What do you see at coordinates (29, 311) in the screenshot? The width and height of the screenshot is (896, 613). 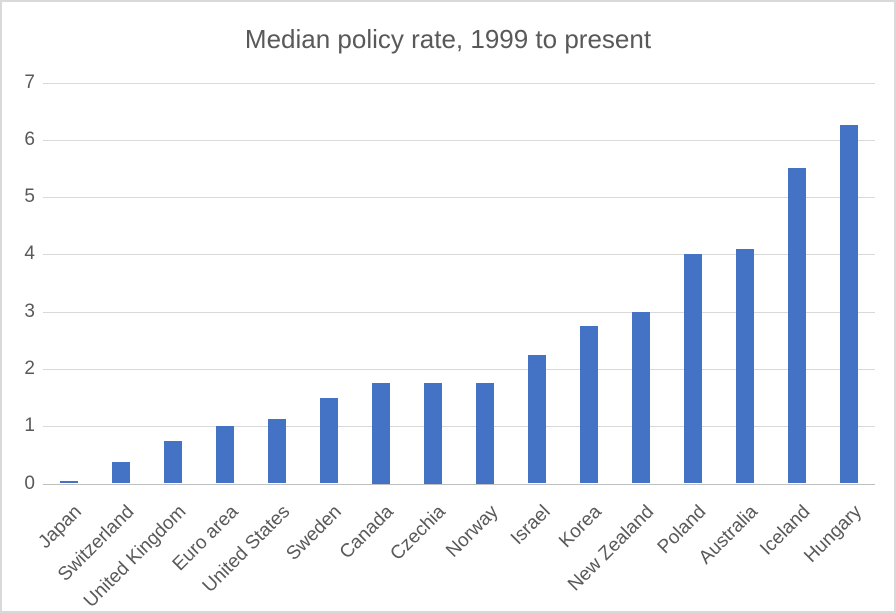 I see `y-tick-label: 3` at bounding box center [29, 311].